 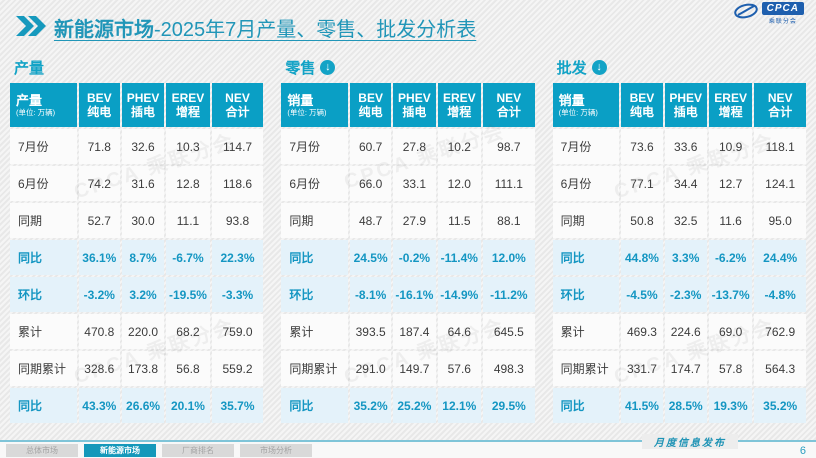 I want to click on table-row: 累计 393.5 187.4 64.6 645.5, so click(x=408, y=331).